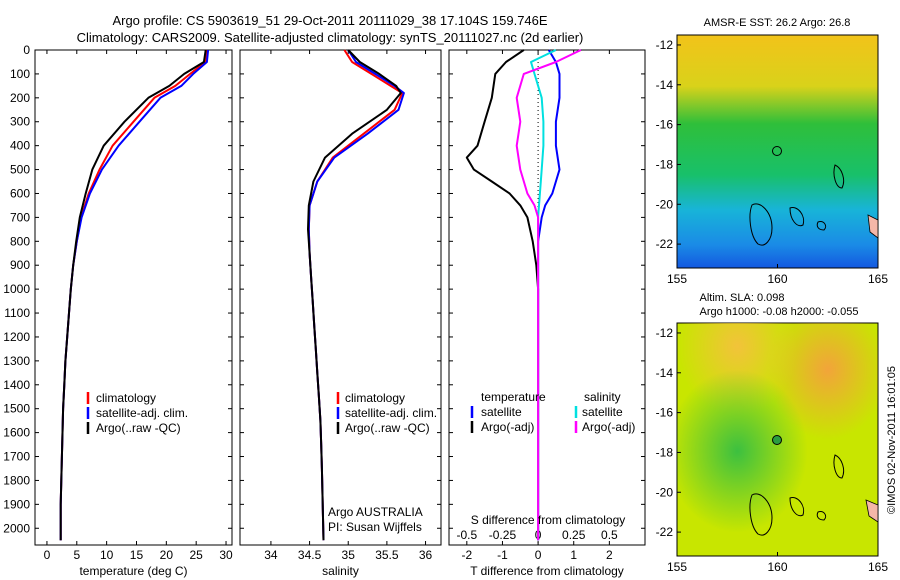 The height and width of the screenshot is (580, 900). I want to click on series-line-climatology, so click(133, 295).